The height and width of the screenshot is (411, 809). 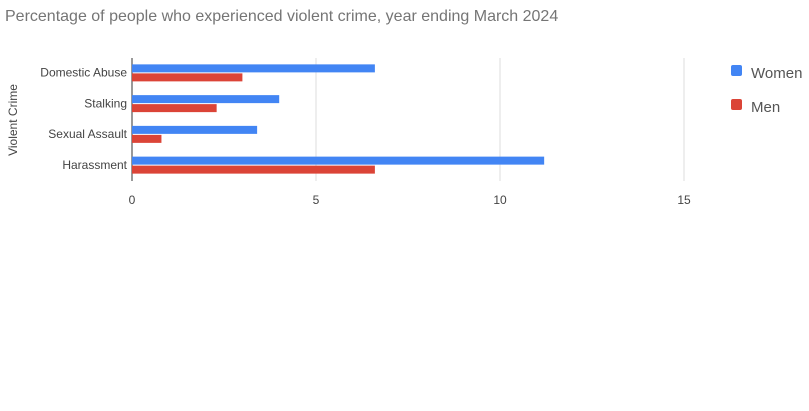 What do you see at coordinates (316, 200) in the screenshot?
I see `x-tick-label: 5` at bounding box center [316, 200].